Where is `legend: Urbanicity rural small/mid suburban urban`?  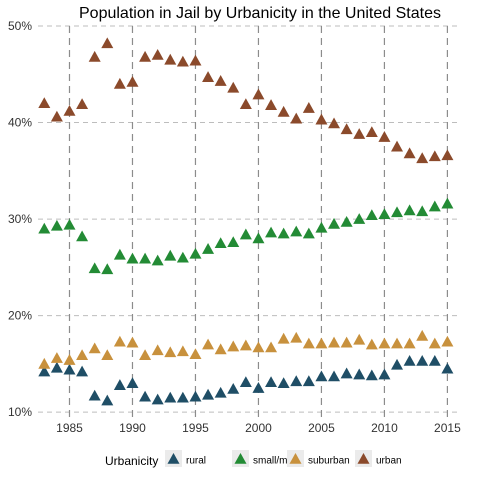
legend: Urbanicity rural small/mid suburban urban is located at coordinates (253, 459).